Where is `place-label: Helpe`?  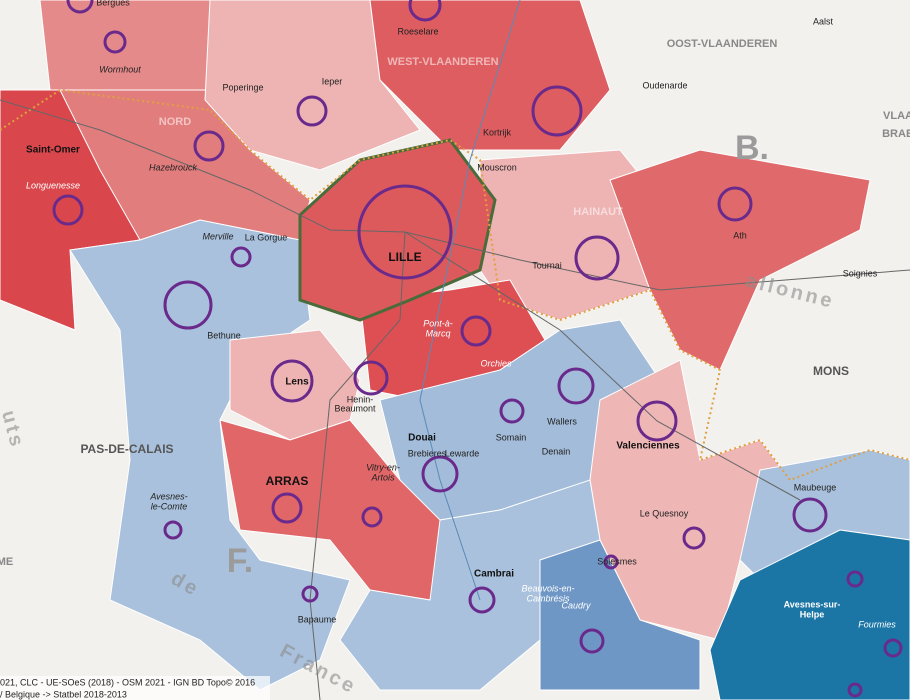
place-label: Helpe is located at coordinates (812, 614).